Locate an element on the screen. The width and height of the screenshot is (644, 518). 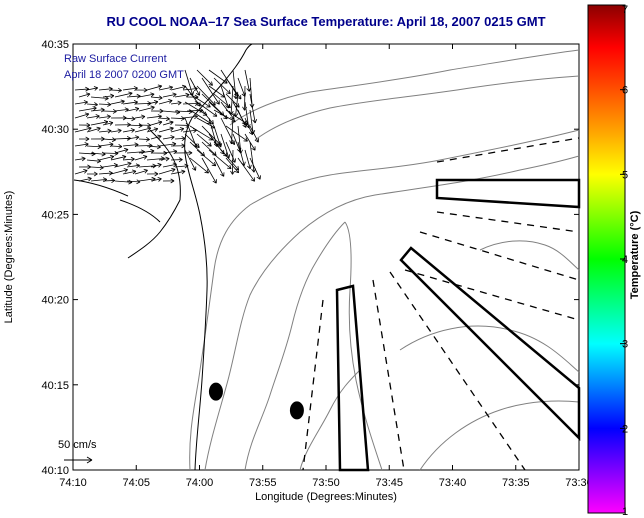
y-tick-label: 40:30 is located at coordinates (55, 130).